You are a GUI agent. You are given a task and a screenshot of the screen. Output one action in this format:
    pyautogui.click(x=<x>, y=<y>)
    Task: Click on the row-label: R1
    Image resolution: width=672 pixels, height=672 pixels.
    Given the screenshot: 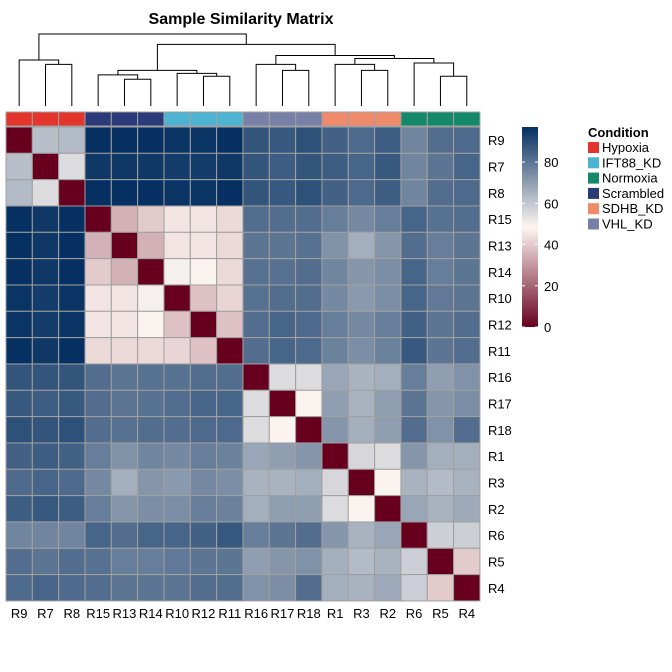 What is the action you would take?
    pyautogui.click(x=496, y=456)
    